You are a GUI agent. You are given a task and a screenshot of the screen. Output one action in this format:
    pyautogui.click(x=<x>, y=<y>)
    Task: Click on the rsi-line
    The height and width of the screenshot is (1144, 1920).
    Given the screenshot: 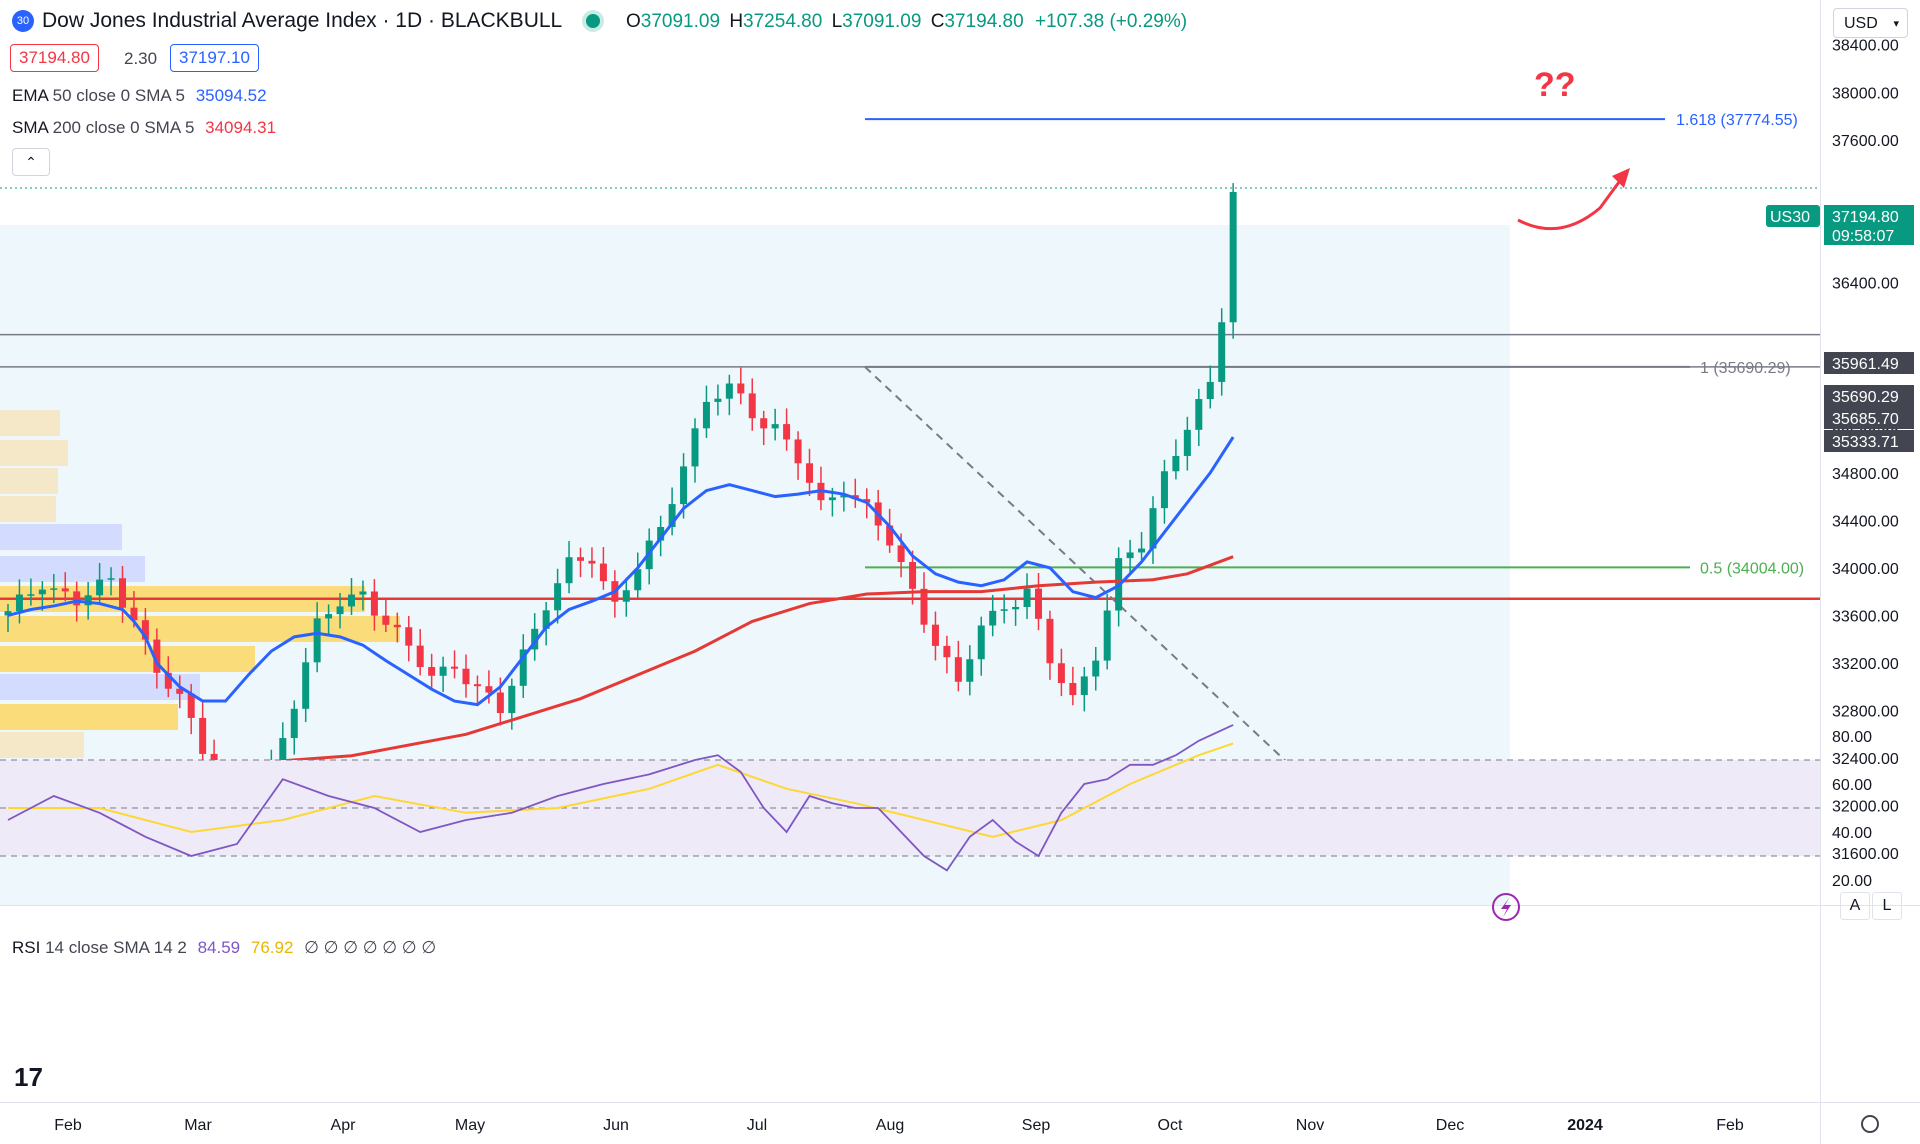 What is the action you would take?
    pyautogui.click(x=620, y=798)
    